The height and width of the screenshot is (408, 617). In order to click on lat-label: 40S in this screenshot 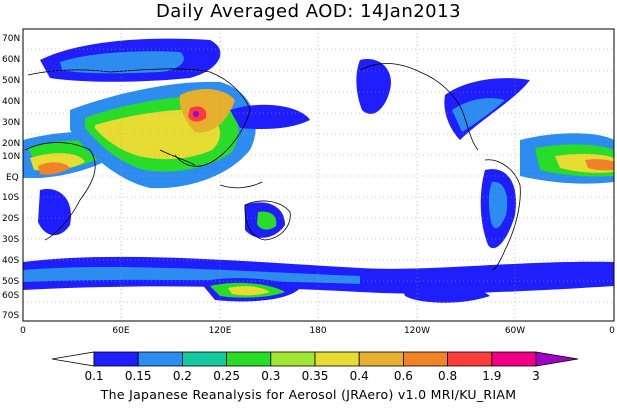, I will do `click(10, 261)`.